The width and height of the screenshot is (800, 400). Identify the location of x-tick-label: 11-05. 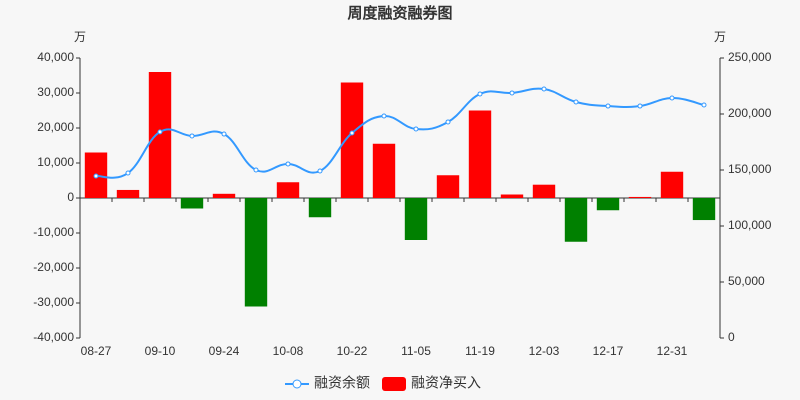
(416, 351).